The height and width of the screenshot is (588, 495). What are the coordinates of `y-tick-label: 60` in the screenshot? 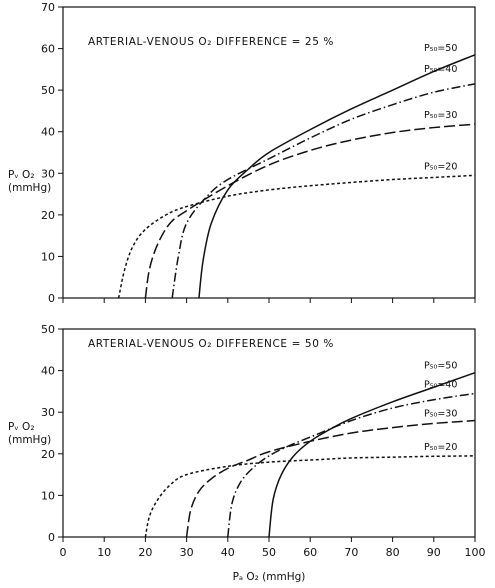 It's located at (48, 49).